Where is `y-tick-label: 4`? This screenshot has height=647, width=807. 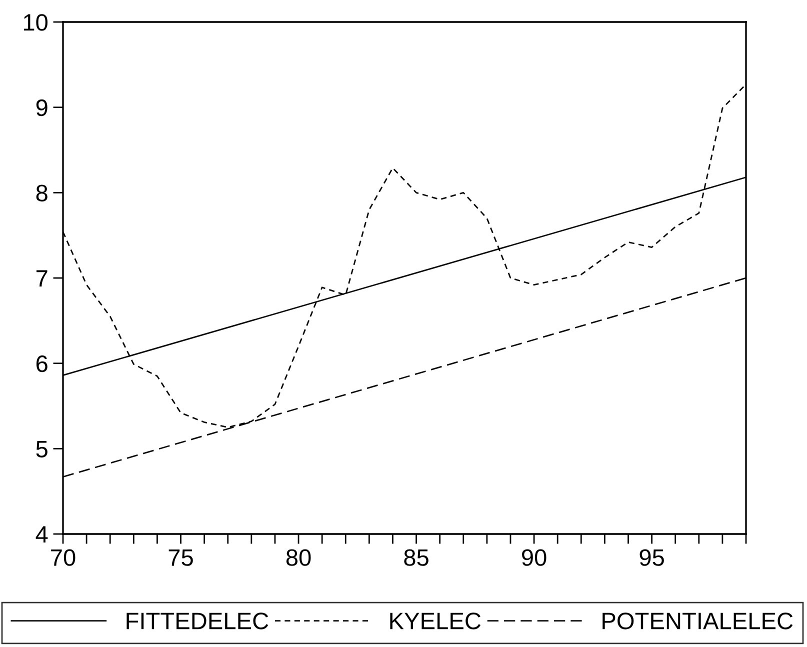
y-tick-label: 4 is located at coordinates (42, 534).